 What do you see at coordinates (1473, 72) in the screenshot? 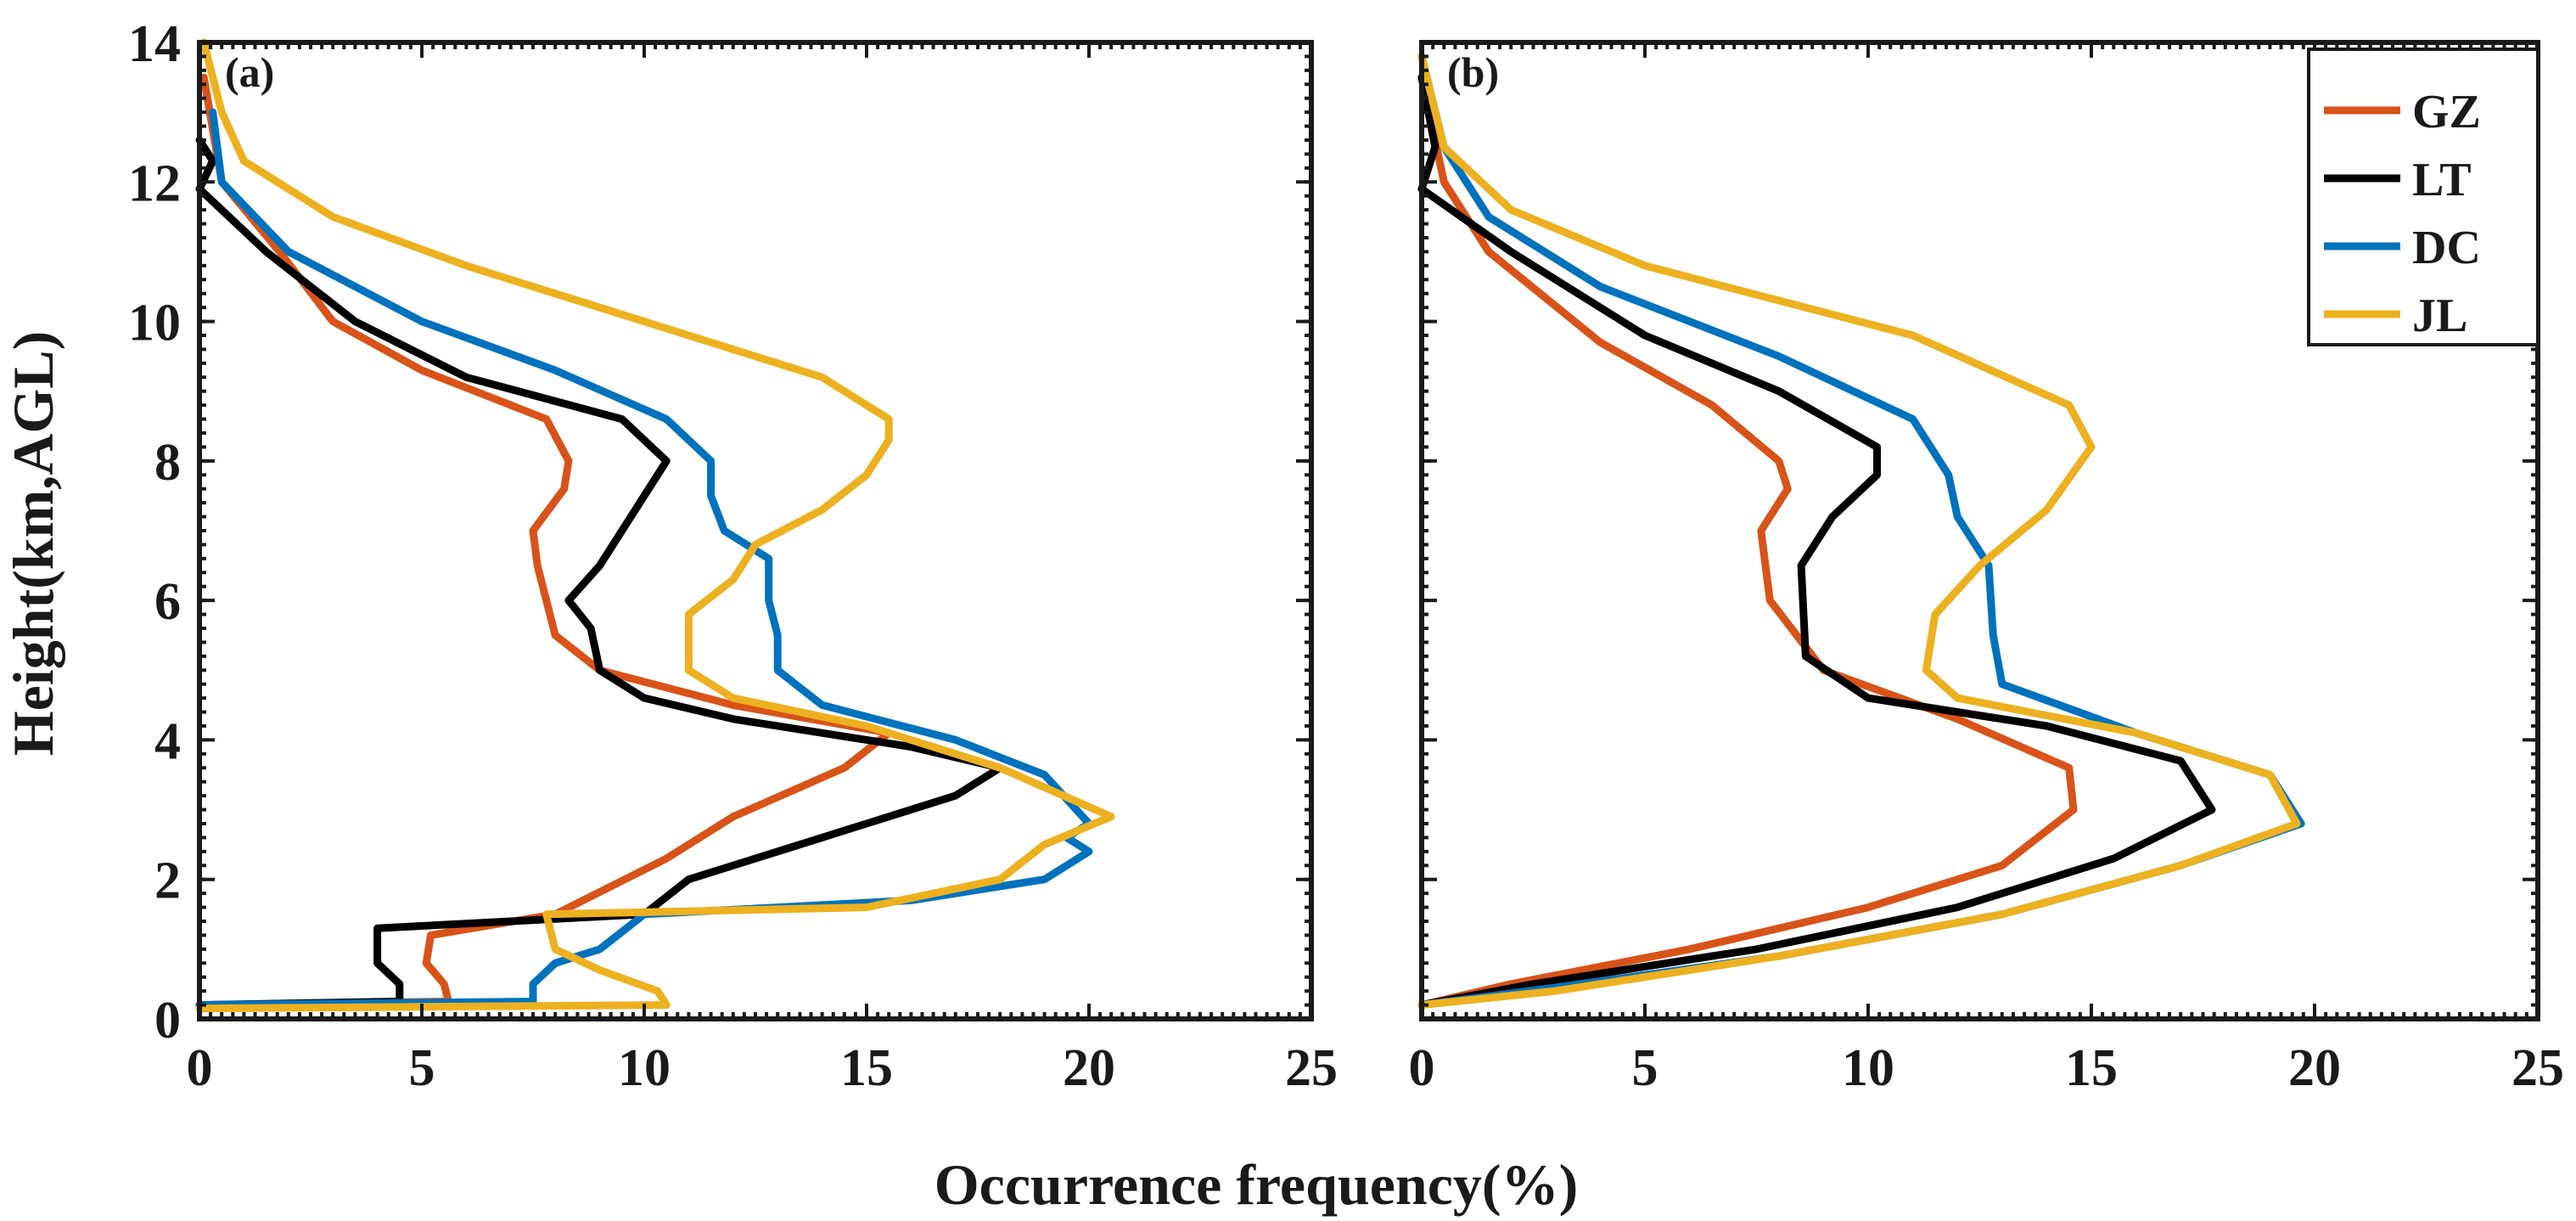
I see `panel-label-b: (b)` at bounding box center [1473, 72].